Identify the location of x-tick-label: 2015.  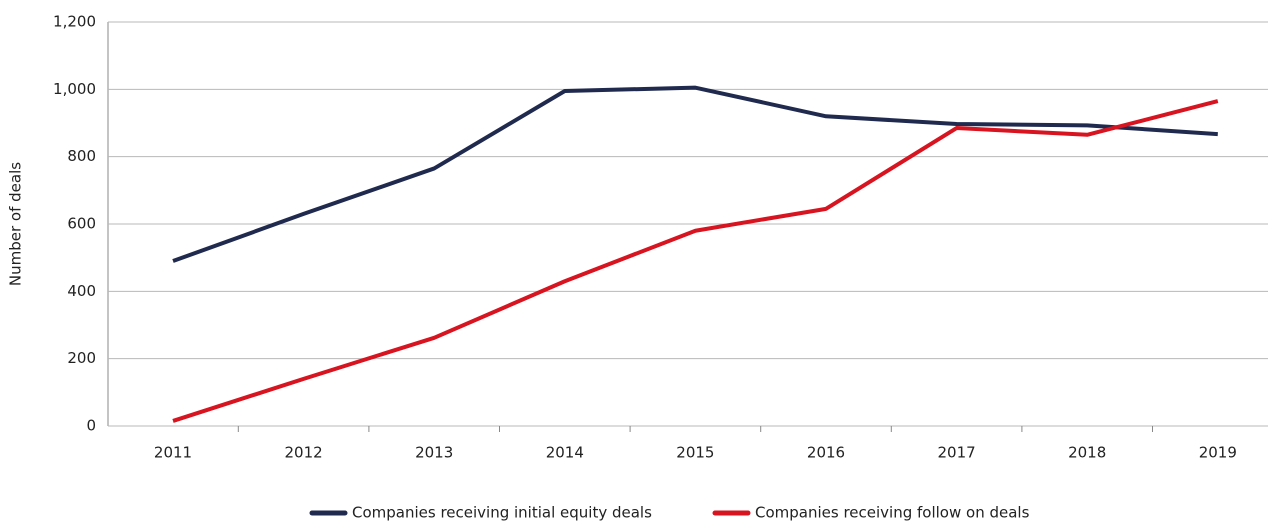
(695, 453).